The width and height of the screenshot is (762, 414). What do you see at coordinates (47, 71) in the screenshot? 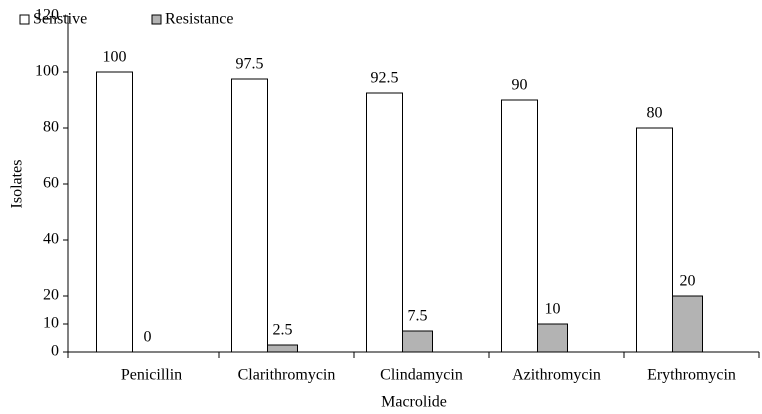
I see `y-tick-label: 100` at bounding box center [47, 71].